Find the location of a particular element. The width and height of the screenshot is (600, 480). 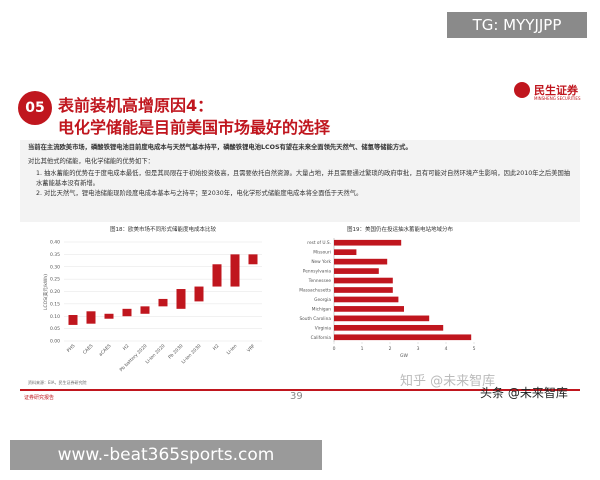

y-tick-label: Michigan is located at coordinates (322, 309).